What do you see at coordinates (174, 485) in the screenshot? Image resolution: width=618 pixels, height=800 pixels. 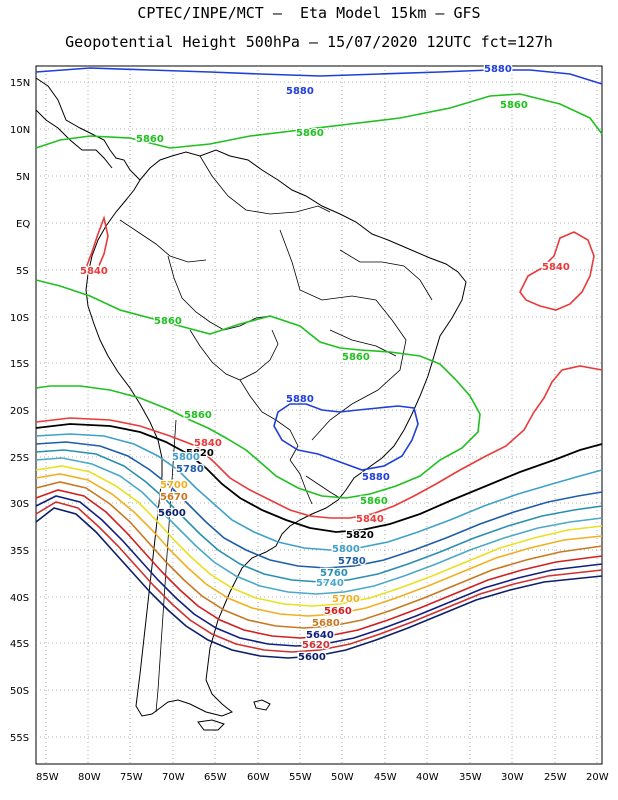 I see `contour-label-5700-west: 5700` at bounding box center [174, 485].